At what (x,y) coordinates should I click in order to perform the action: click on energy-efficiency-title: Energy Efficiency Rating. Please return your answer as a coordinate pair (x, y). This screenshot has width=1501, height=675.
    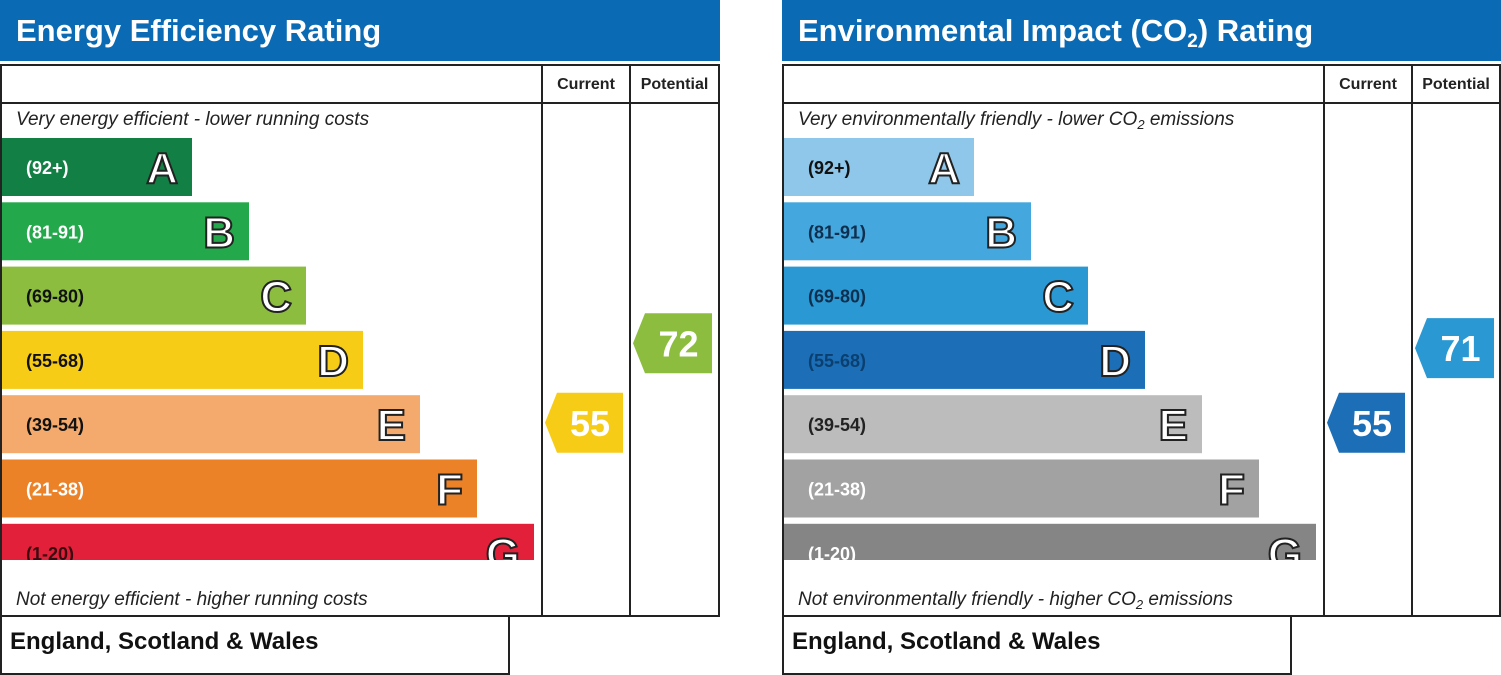
    Looking at the image, I should click on (360, 30).